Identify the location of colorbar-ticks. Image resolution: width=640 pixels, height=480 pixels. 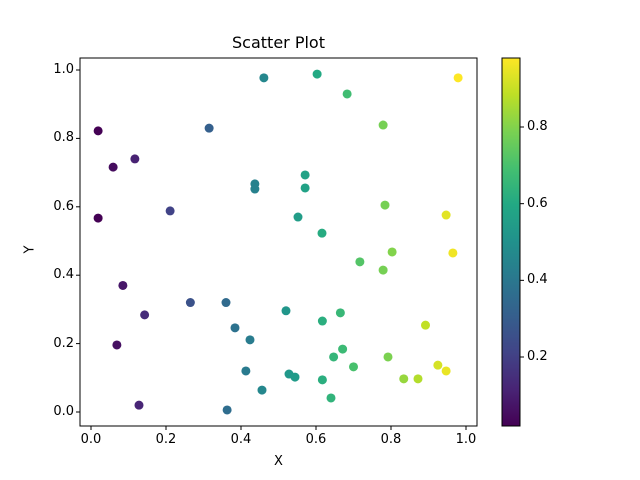
(522, 242).